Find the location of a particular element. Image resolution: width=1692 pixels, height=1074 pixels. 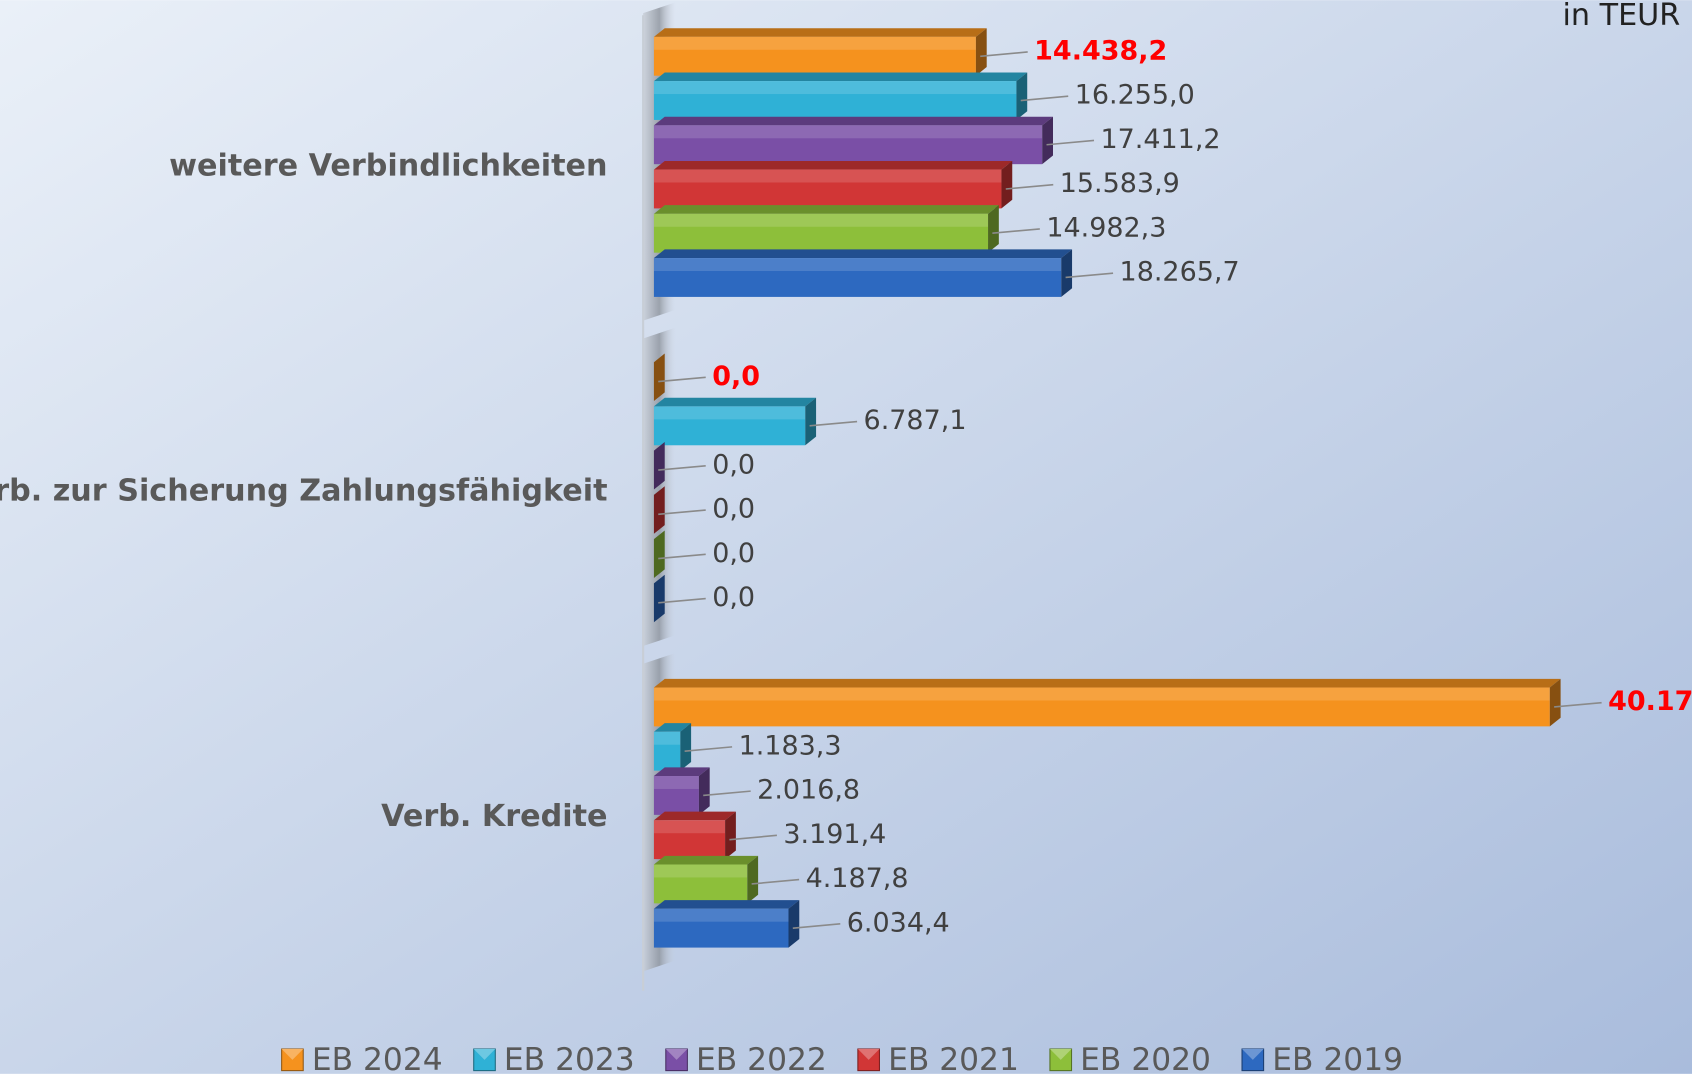

value-label: 4.187,8 is located at coordinates (857, 878).